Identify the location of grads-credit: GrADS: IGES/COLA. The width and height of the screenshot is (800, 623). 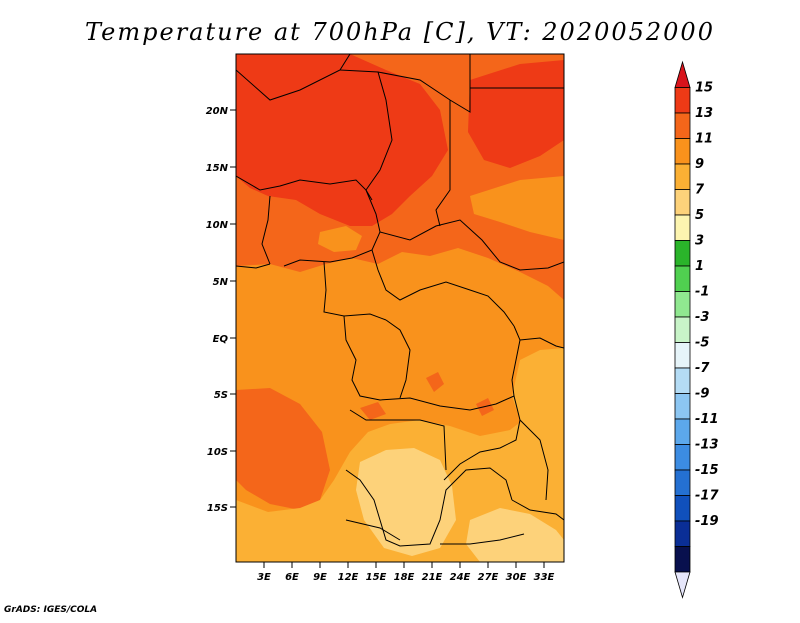
(50, 610).